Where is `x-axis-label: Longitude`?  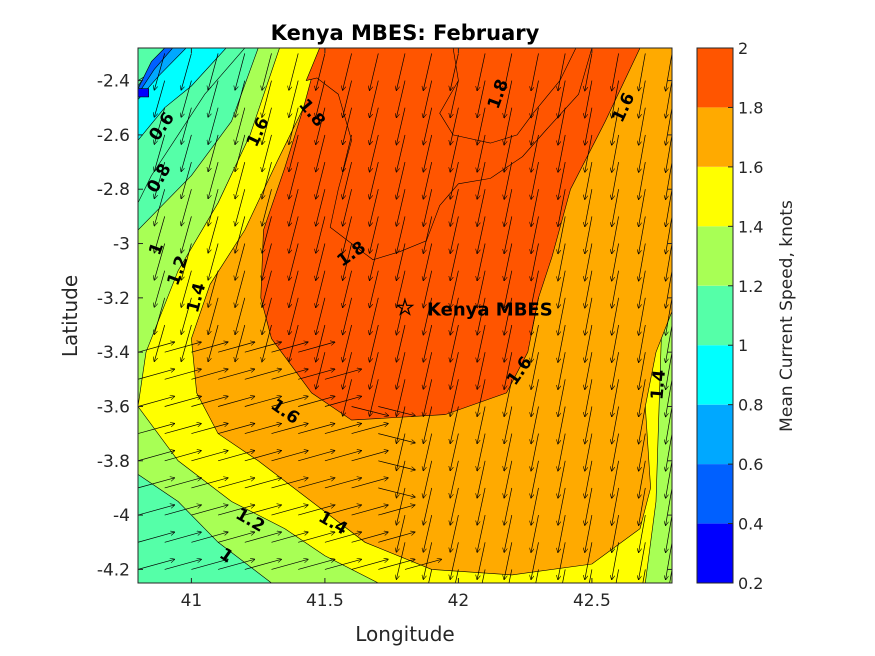
x-axis-label: Longitude is located at coordinates (404, 634).